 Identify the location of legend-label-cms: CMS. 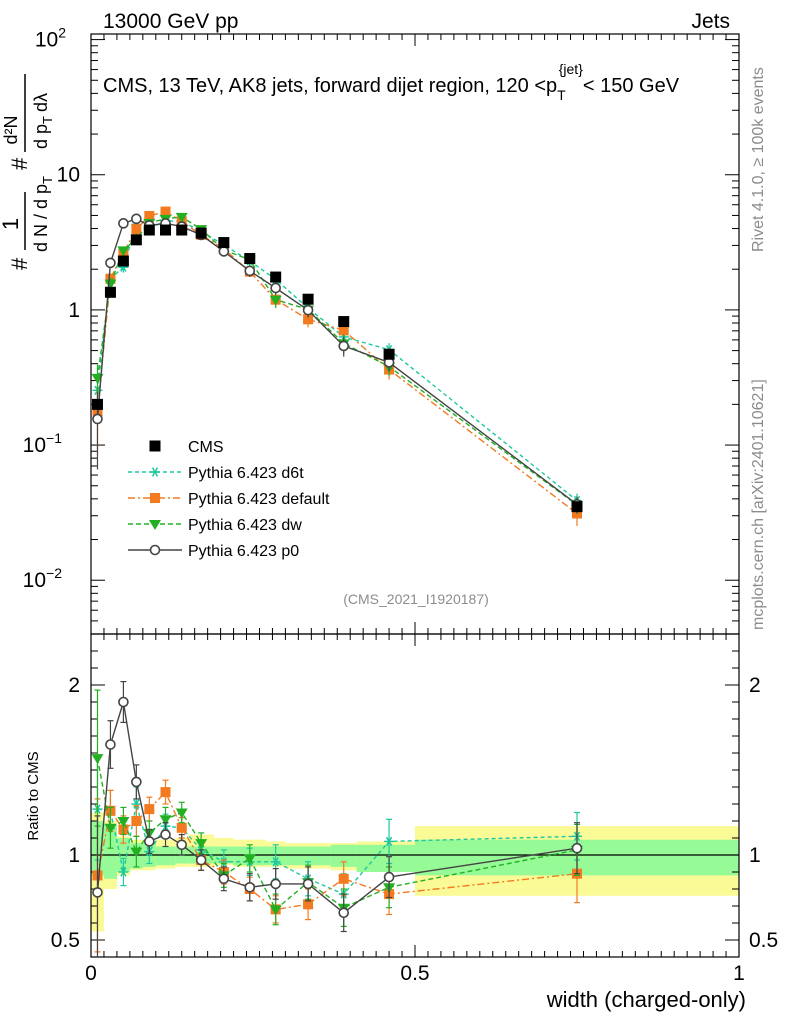
(206, 447).